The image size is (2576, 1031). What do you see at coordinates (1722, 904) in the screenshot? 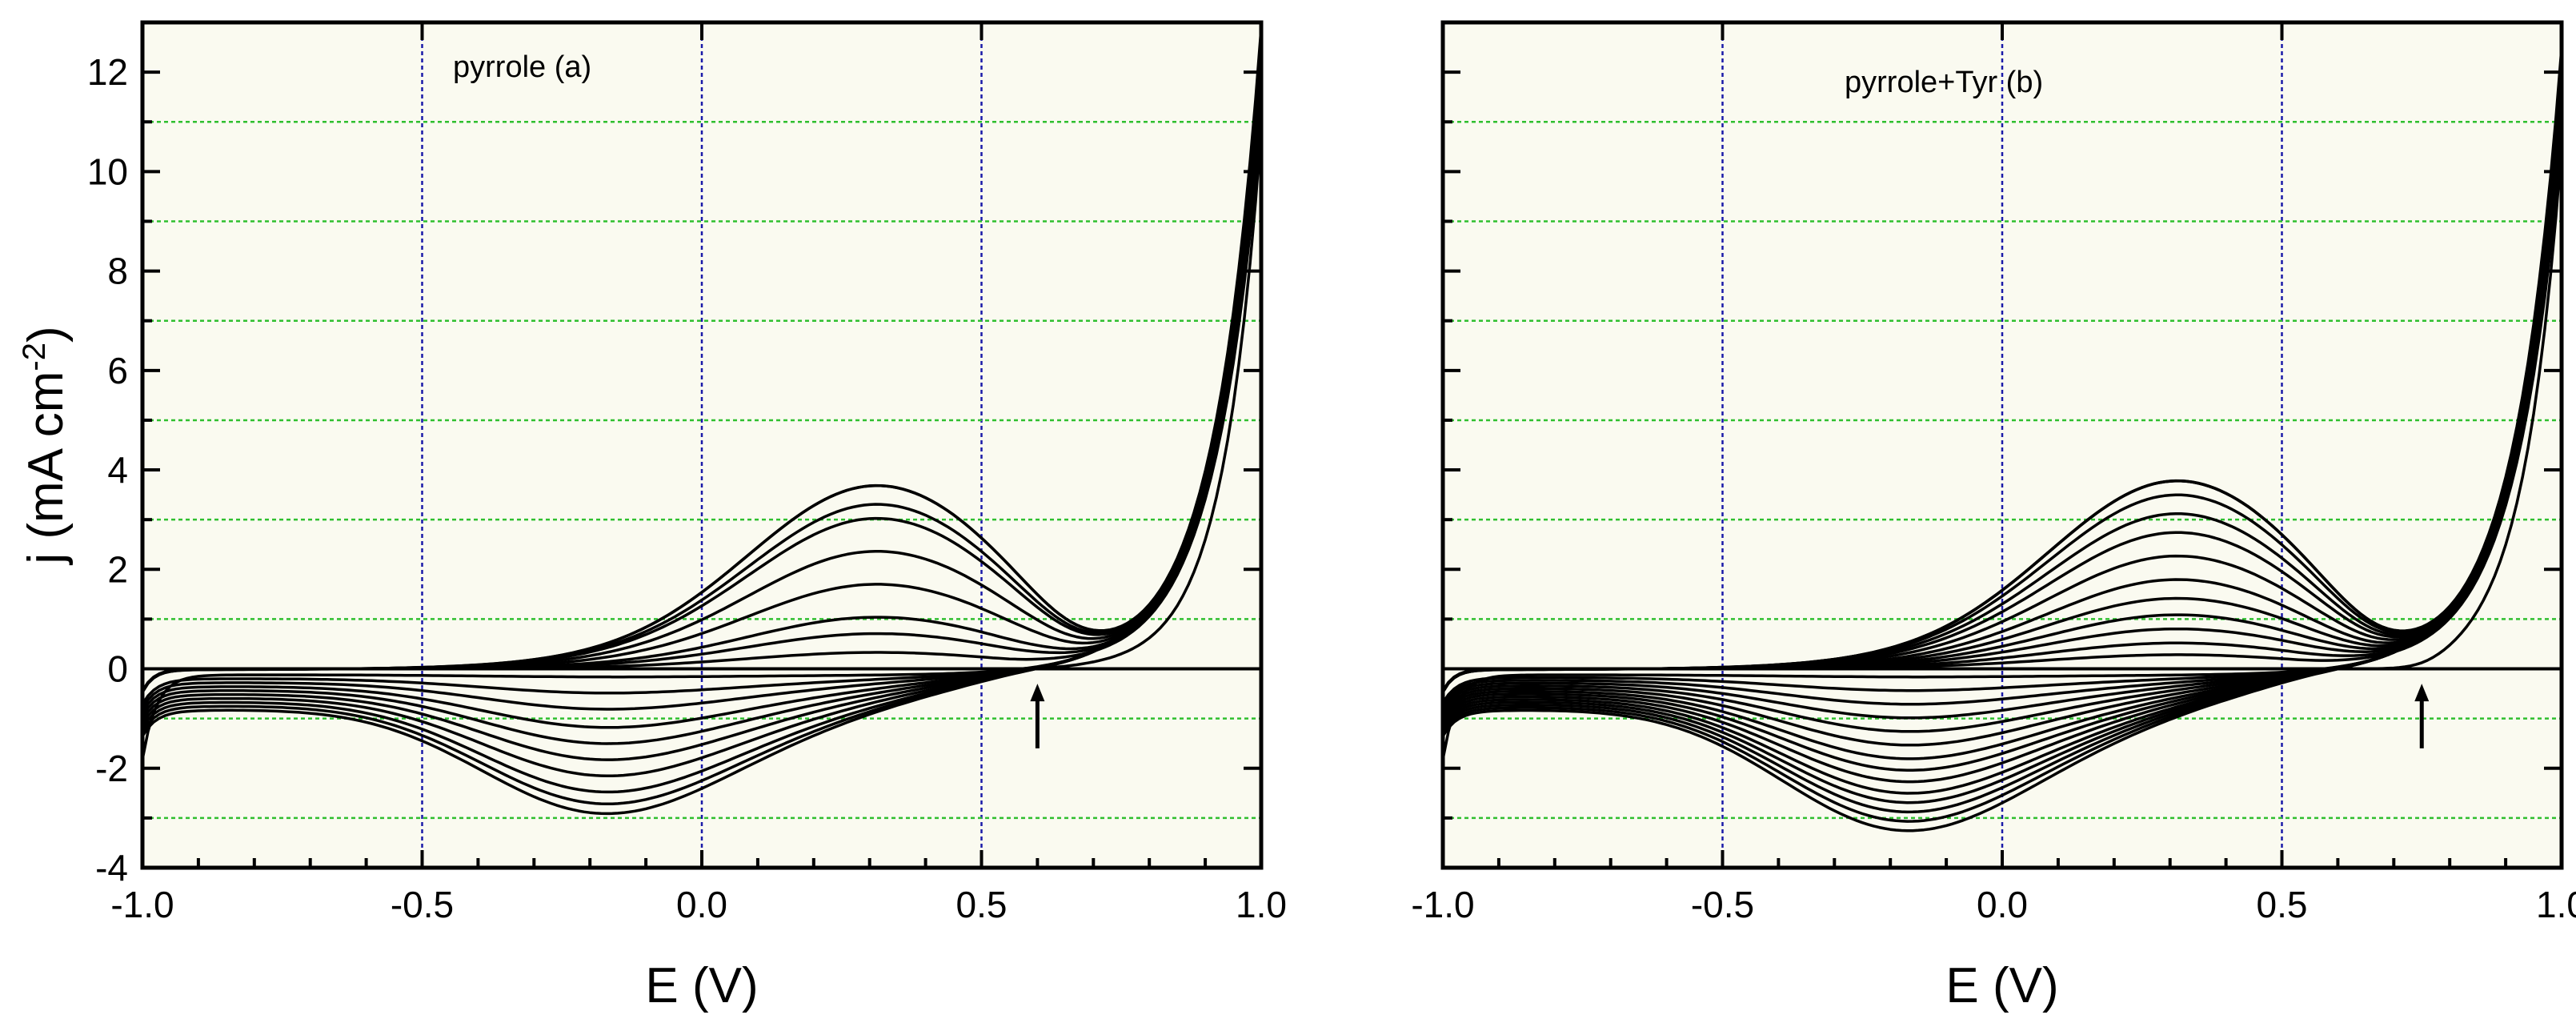
I see `panel-b-x-tick-label-1: -0.5` at bounding box center [1722, 904].